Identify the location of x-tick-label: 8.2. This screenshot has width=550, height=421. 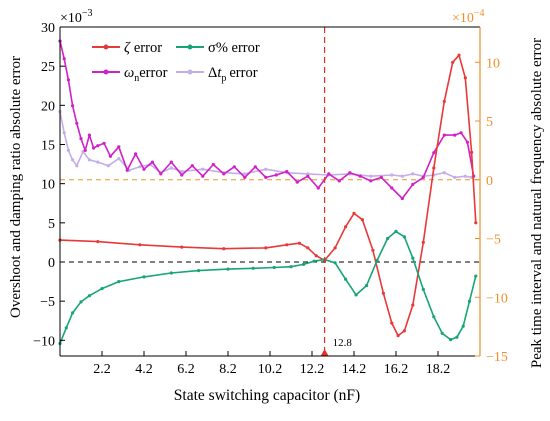
(228, 369).